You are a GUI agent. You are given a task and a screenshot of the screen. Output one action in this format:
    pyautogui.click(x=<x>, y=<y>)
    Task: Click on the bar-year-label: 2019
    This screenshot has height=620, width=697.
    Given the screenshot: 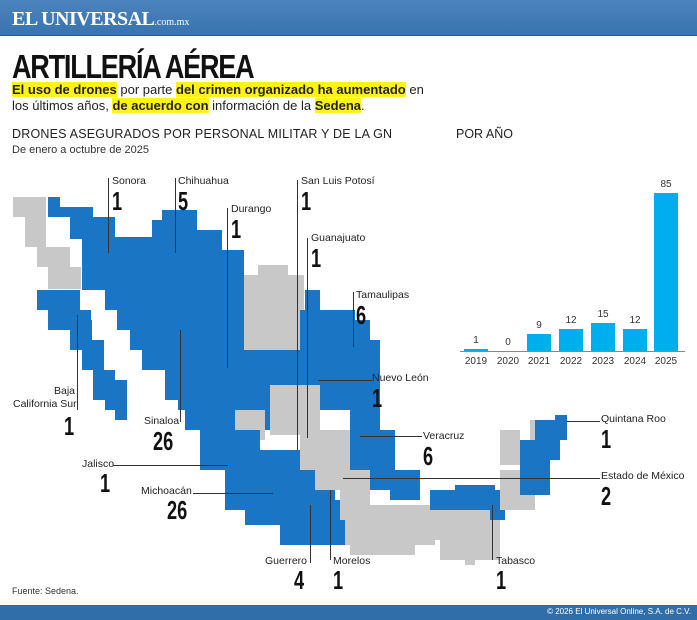 What is the action you would take?
    pyautogui.click(x=476, y=361)
    